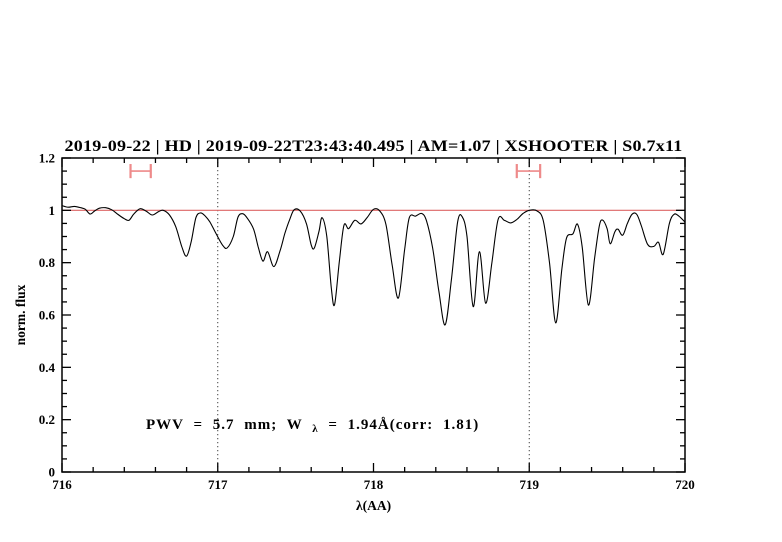 The image size is (782, 542). What do you see at coordinates (374, 484) in the screenshot?
I see `x-tick-label: 718` at bounding box center [374, 484].